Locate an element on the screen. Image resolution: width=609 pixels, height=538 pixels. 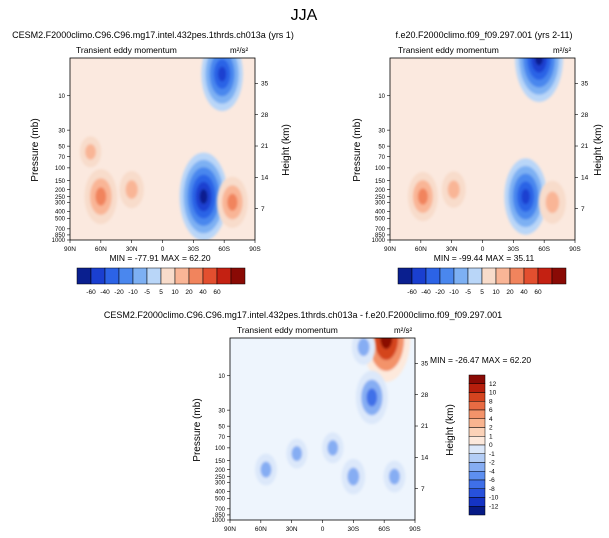
panel-a-units: m²/s² is located at coordinates (239, 50).